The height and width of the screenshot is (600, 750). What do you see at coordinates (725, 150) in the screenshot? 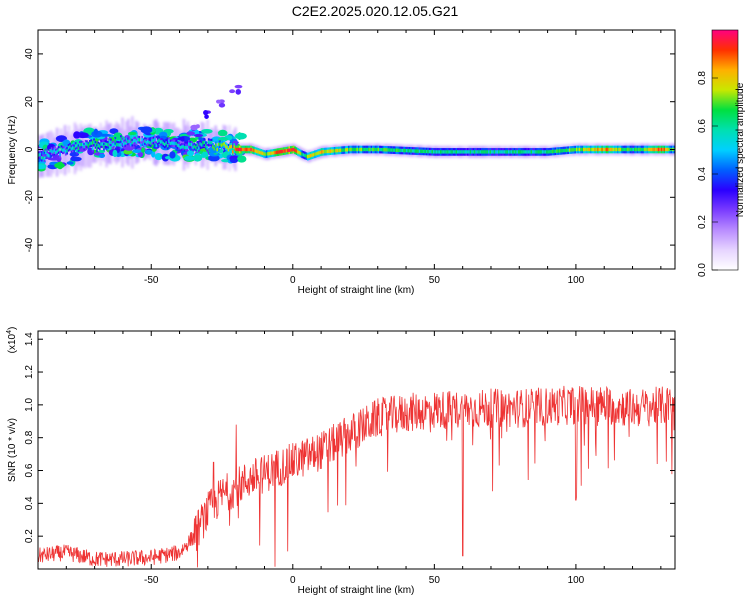
I see `colorbar-gradient` at bounding box center [725, 150].